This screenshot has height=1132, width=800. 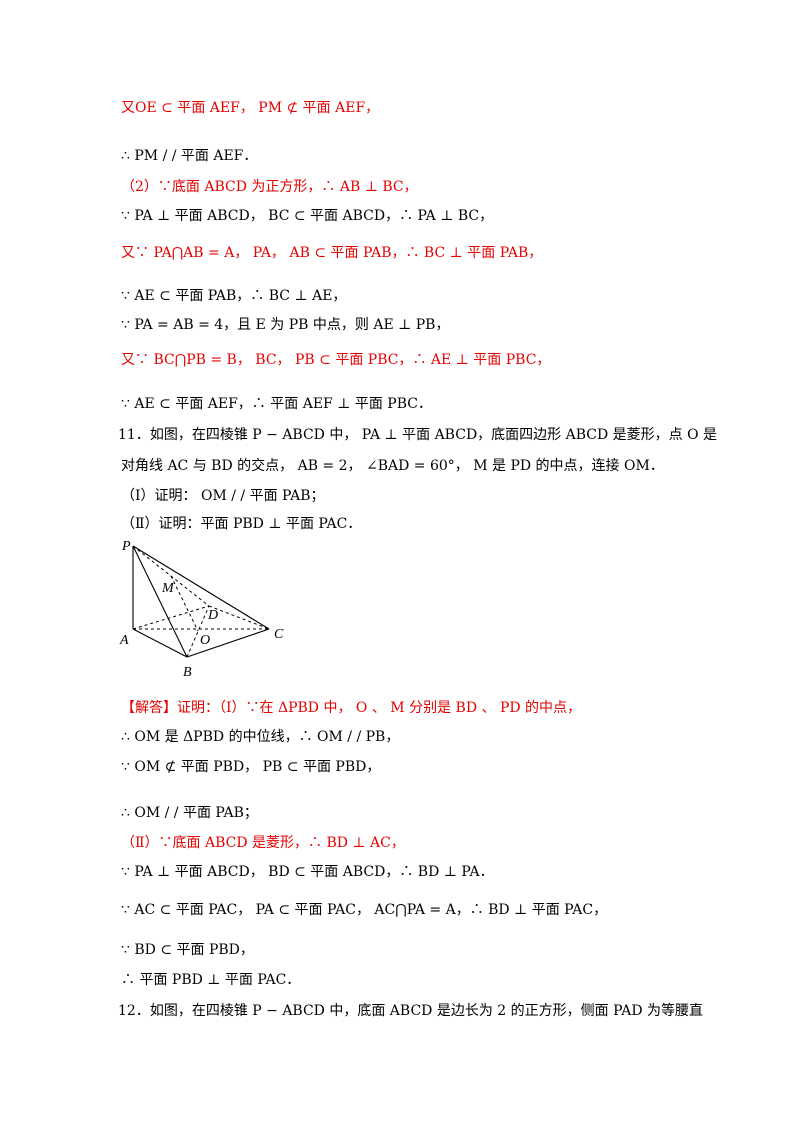 I want to click on figure-label-M: M, so click(x=168, y=588).